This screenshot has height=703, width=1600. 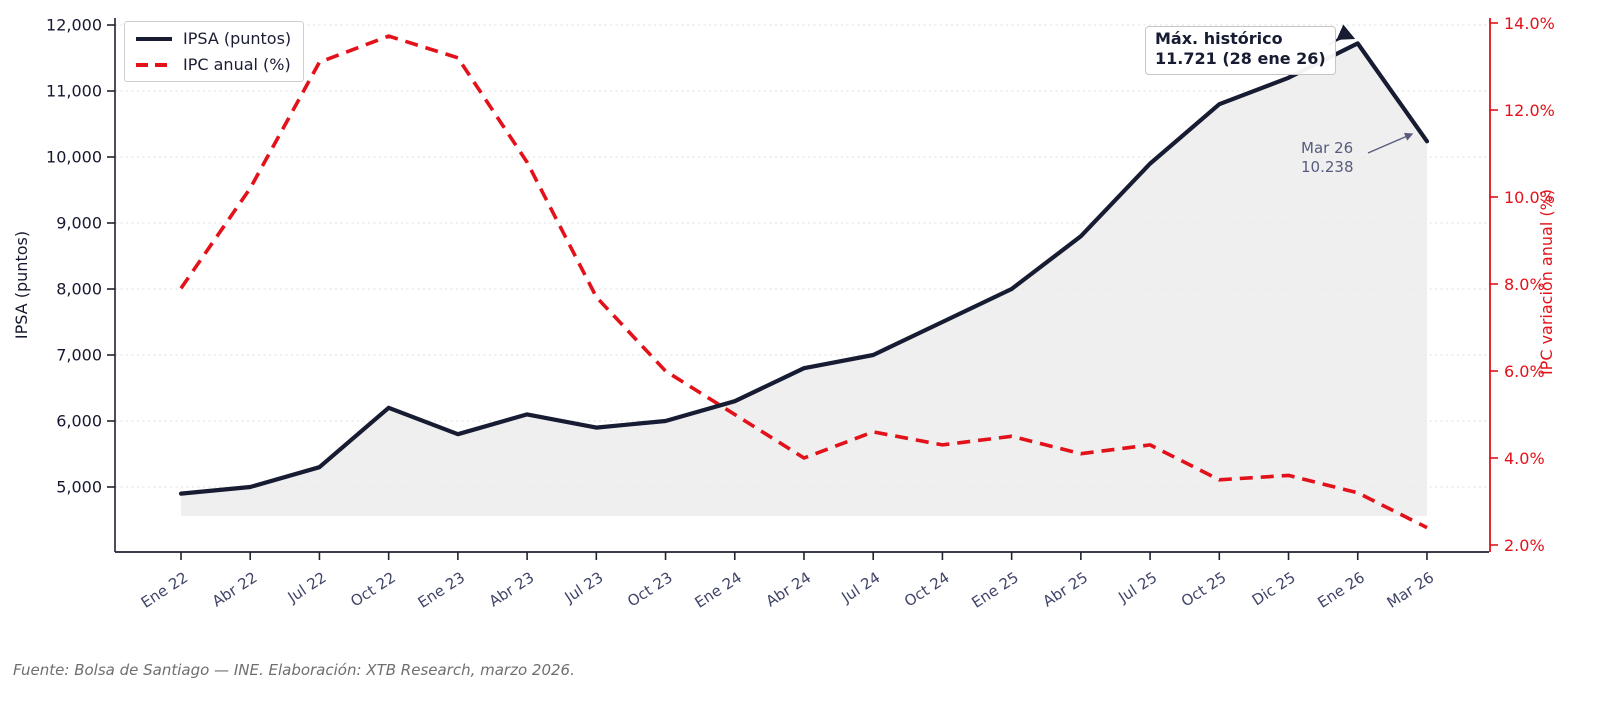 I want to click on max-historico-title: Máx. histórico, so click(x=1219, y=38).